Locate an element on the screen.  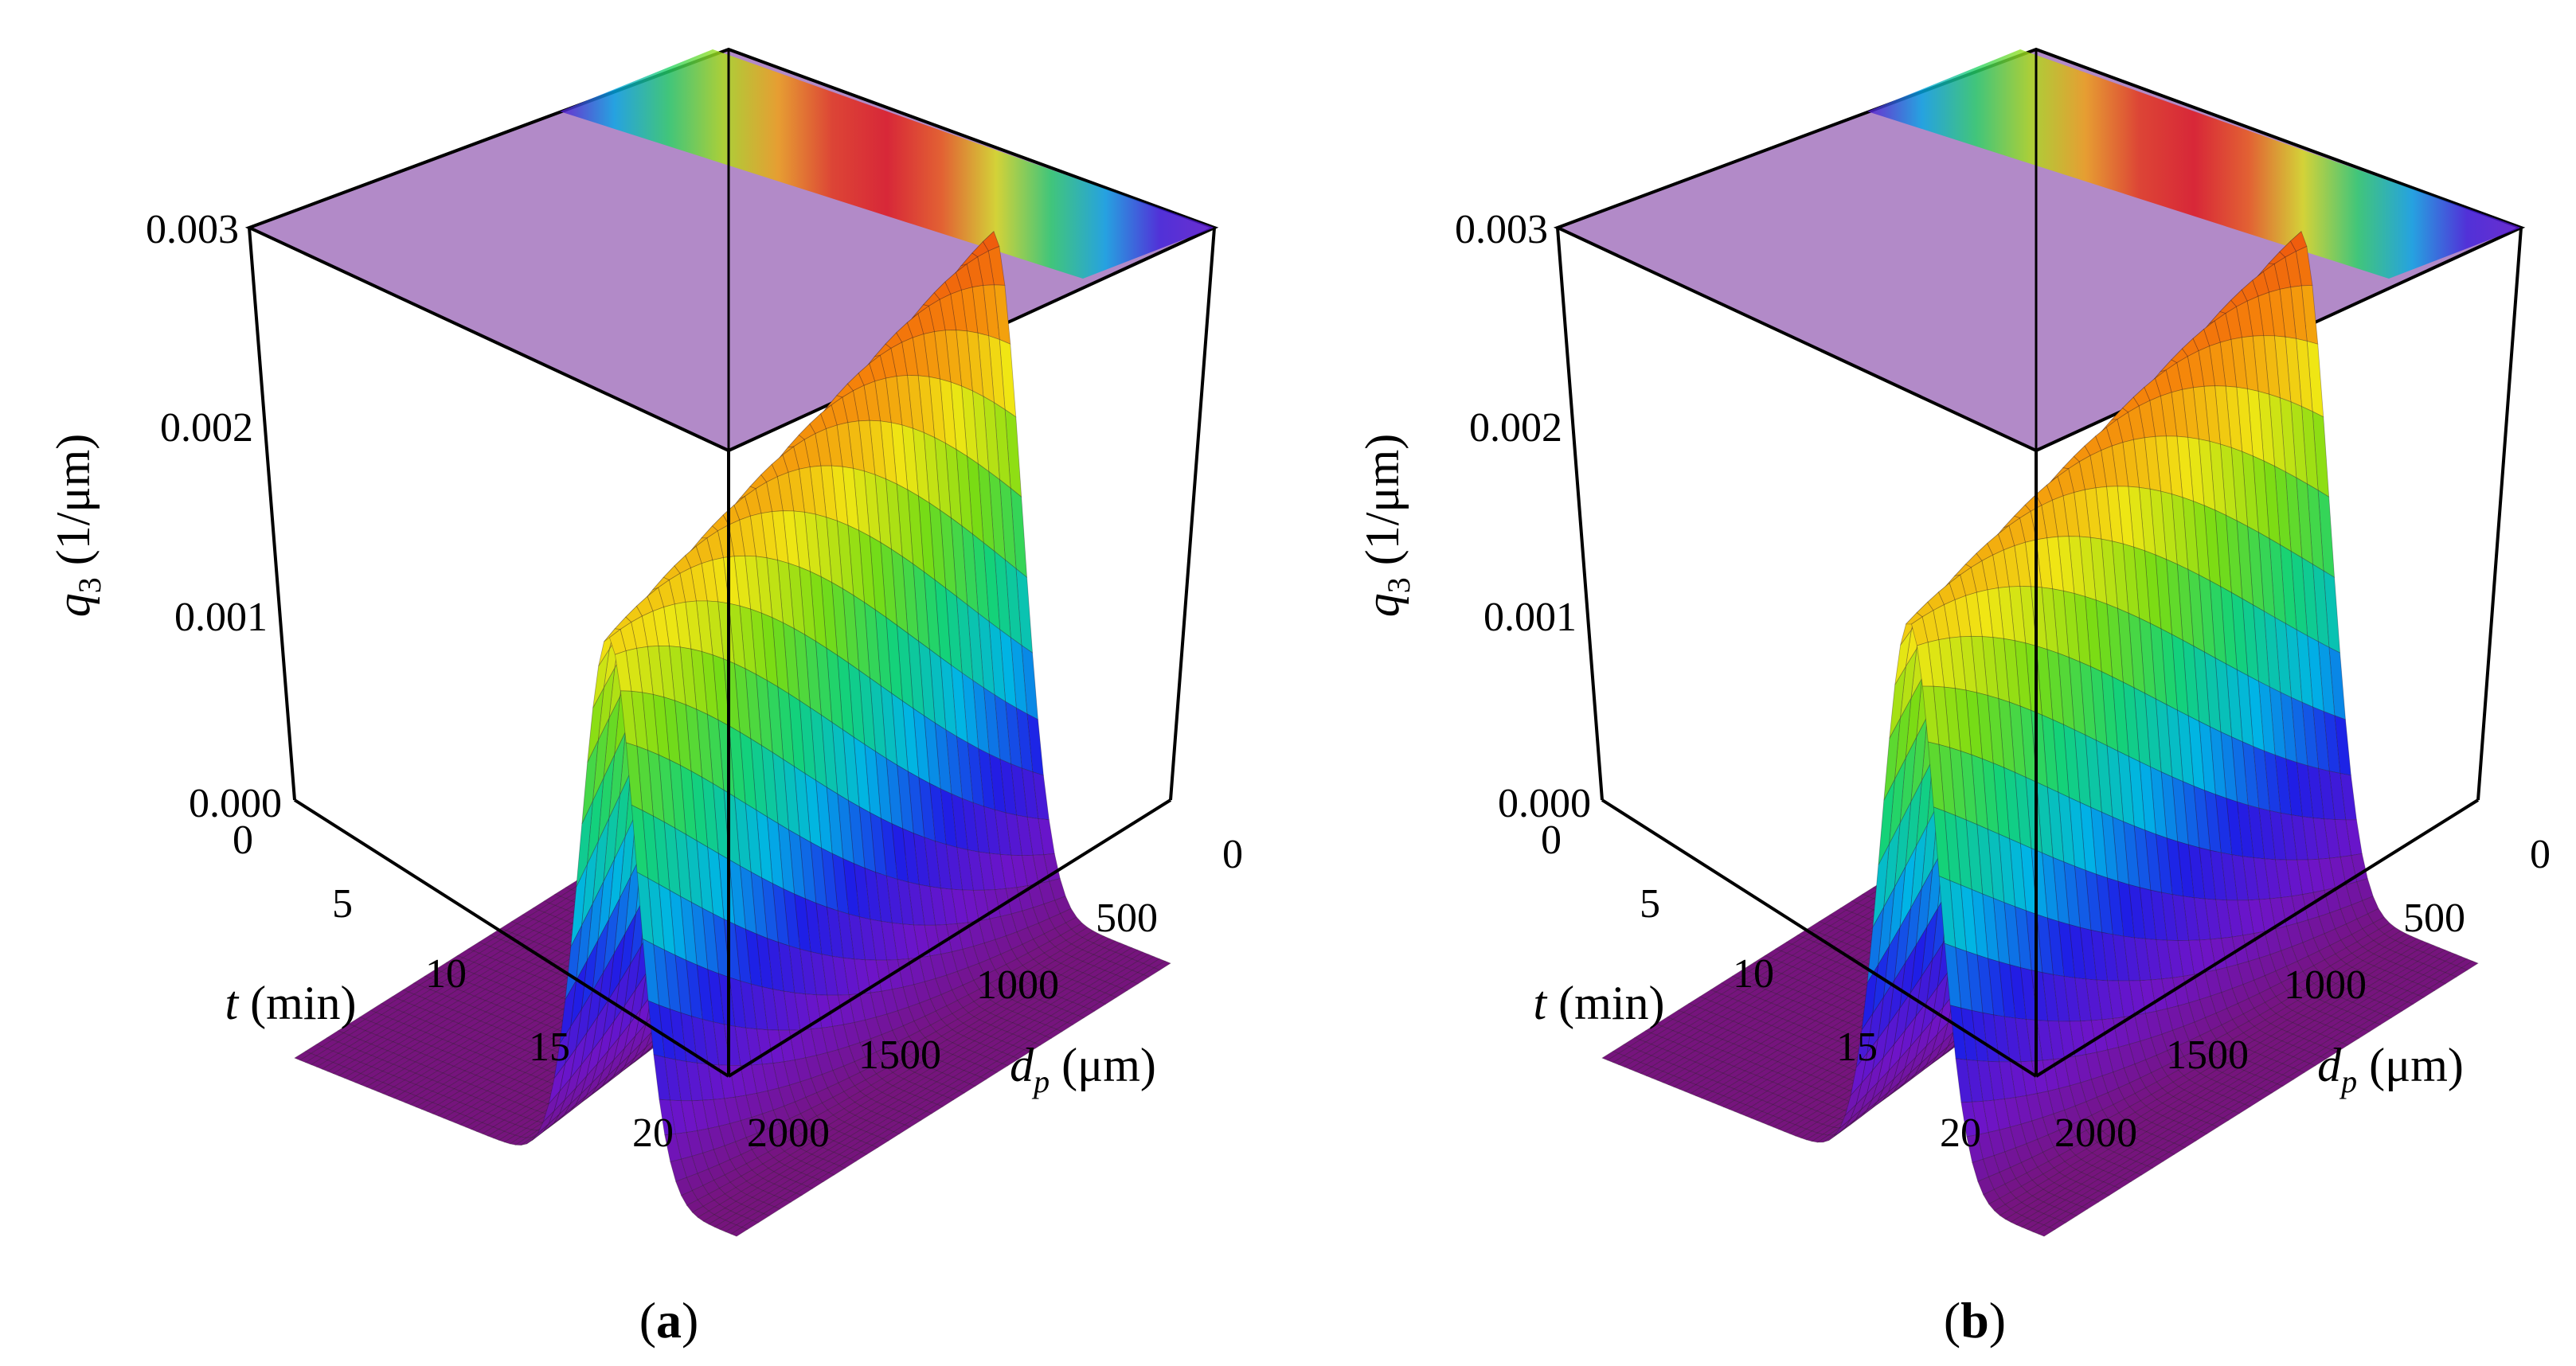
d-tick-label: 500 is located at coordinates (1127, 918).